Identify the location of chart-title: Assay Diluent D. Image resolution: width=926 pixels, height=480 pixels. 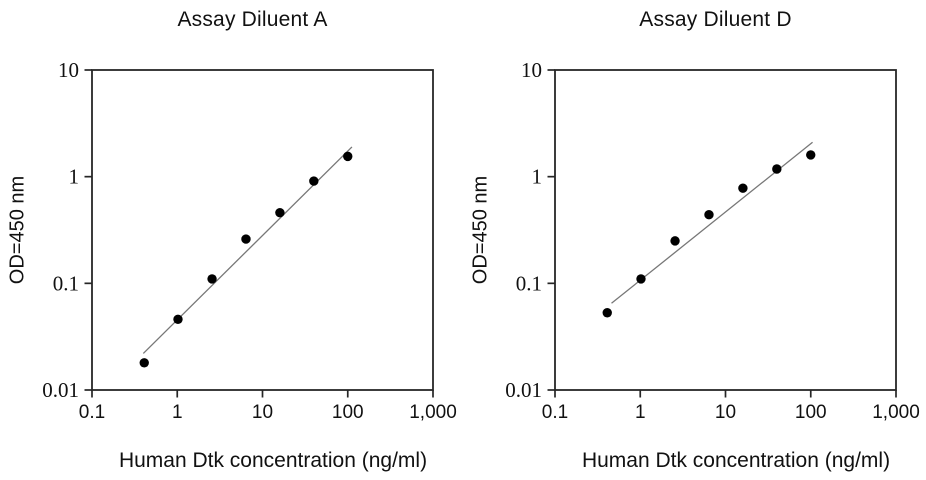
(715, 19).